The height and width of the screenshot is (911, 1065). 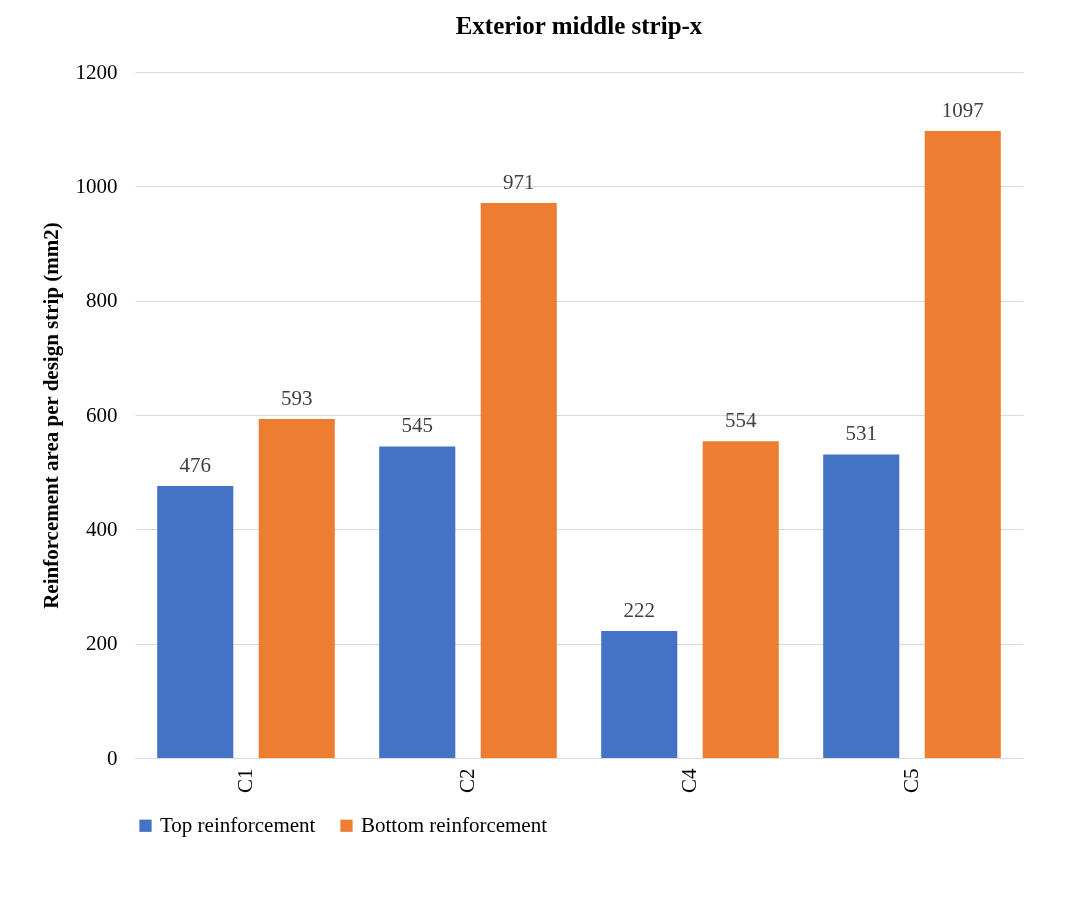 What do you see at coordinates (689, 781) in the screenshot?
I see `x-tick-label: C4` at bounding box center [689, 781].